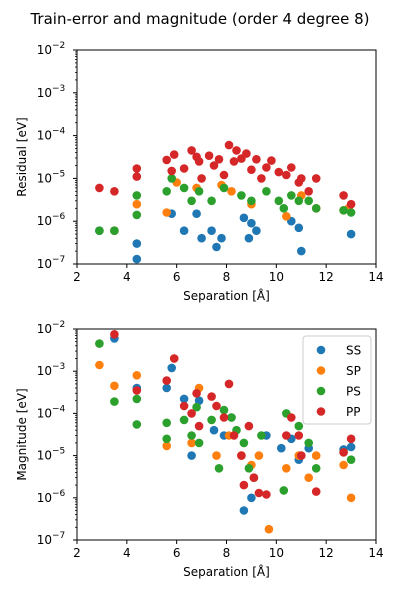 This screenshot has width=400, height=600. I want to click on residual-points, so click(225, 202).